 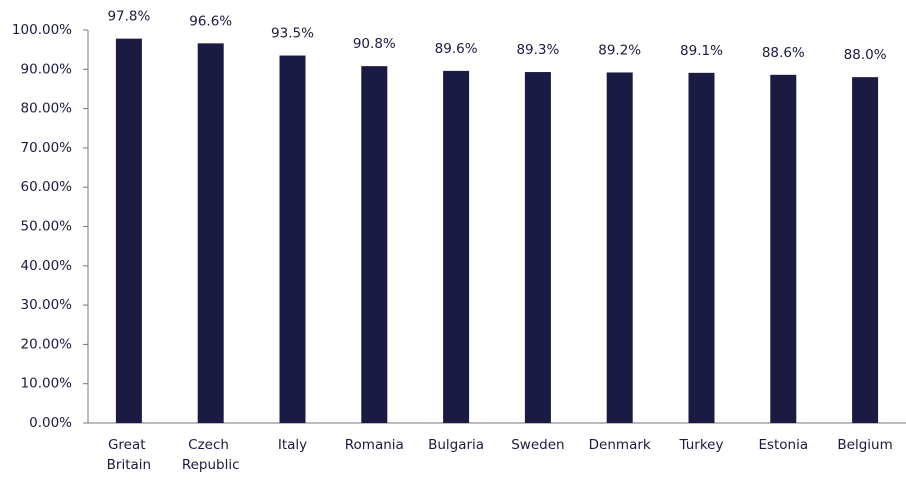 I want to click on x-tick-label: Sweden, so click(x=537, y=445).